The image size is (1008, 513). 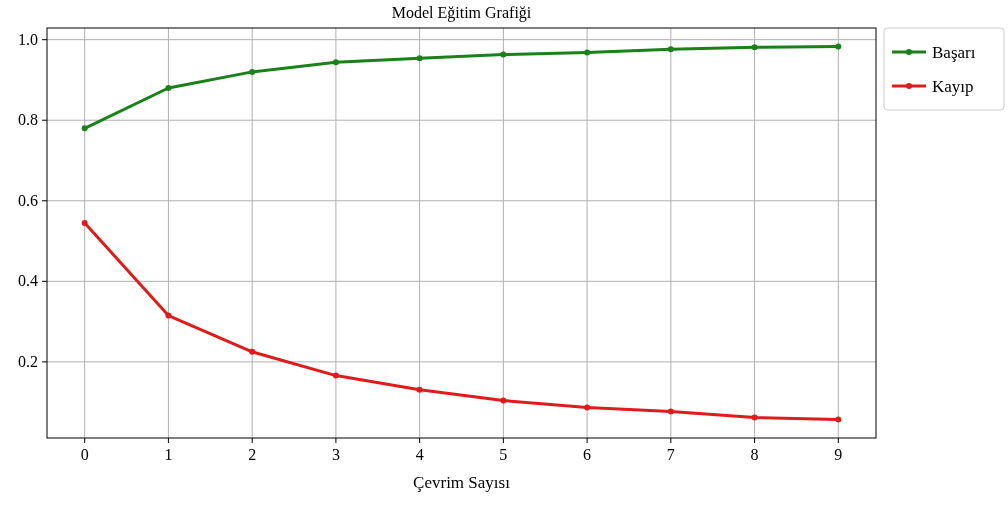 What do you see at coordinates (953, 86) in the screenshot?
I see `legend-label: Kayıp` at bounding box center [953, 86].